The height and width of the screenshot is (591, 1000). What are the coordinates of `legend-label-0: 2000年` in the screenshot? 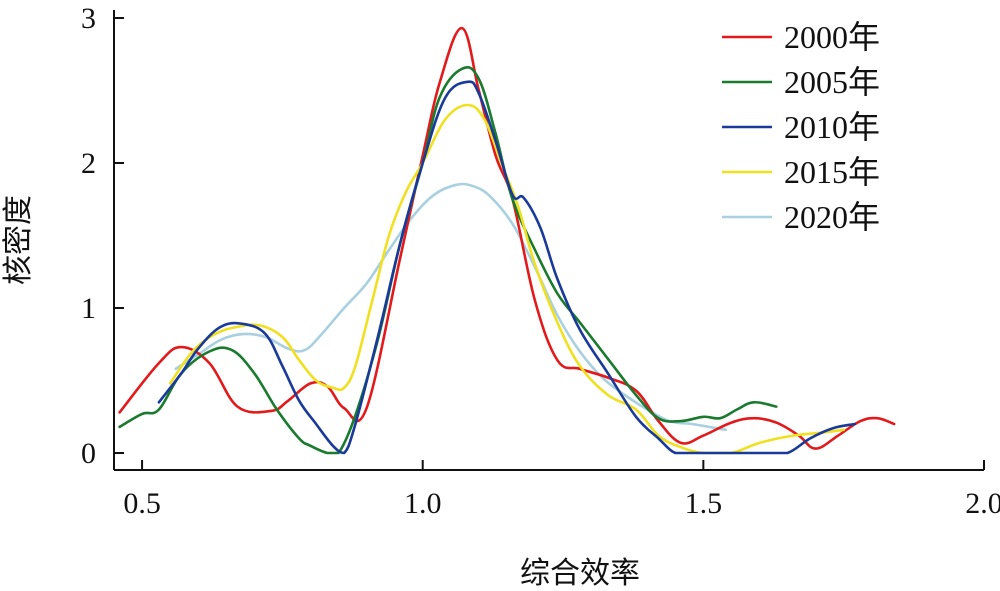 It's located at (832, 37).